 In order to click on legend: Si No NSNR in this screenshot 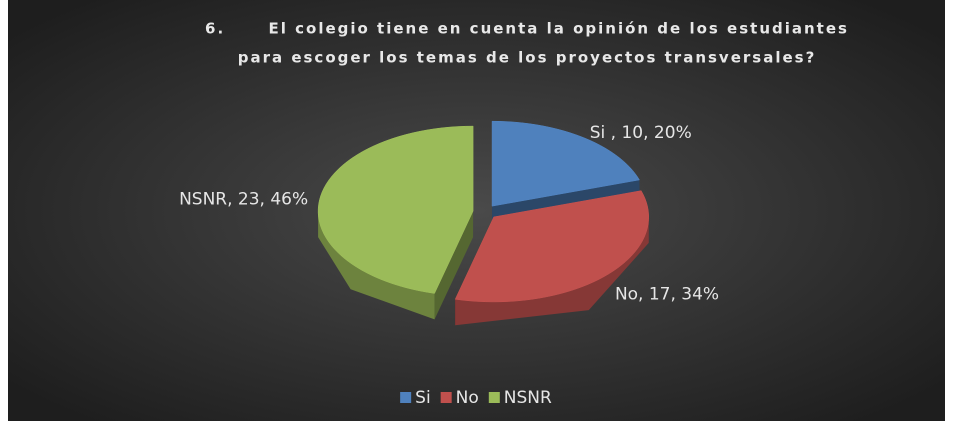, I will do `click(476, 398)`.